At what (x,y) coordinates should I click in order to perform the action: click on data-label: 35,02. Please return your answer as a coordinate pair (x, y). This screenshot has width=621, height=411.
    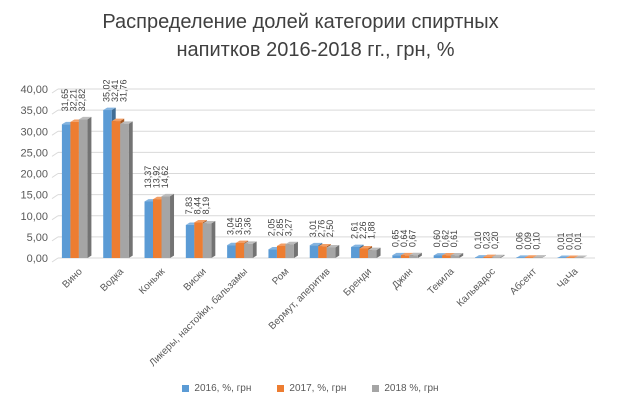
    Looking at the image, I should click on (106, 91).